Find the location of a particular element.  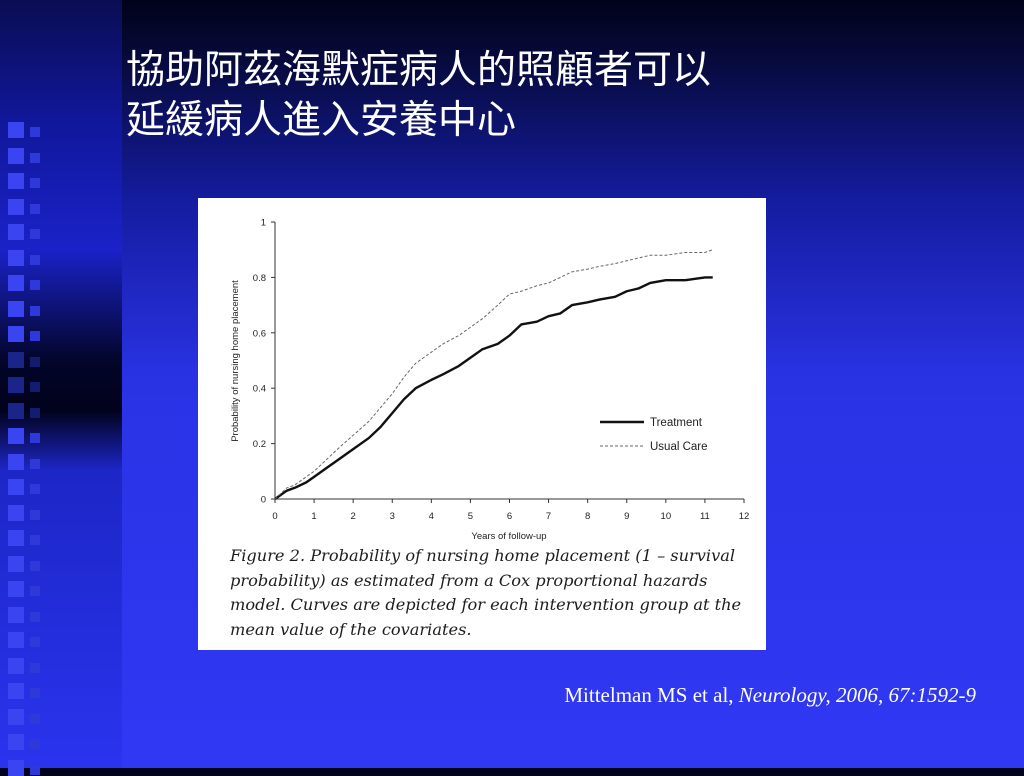

x-tick-label: 11 is located at coordinates (705, 516).